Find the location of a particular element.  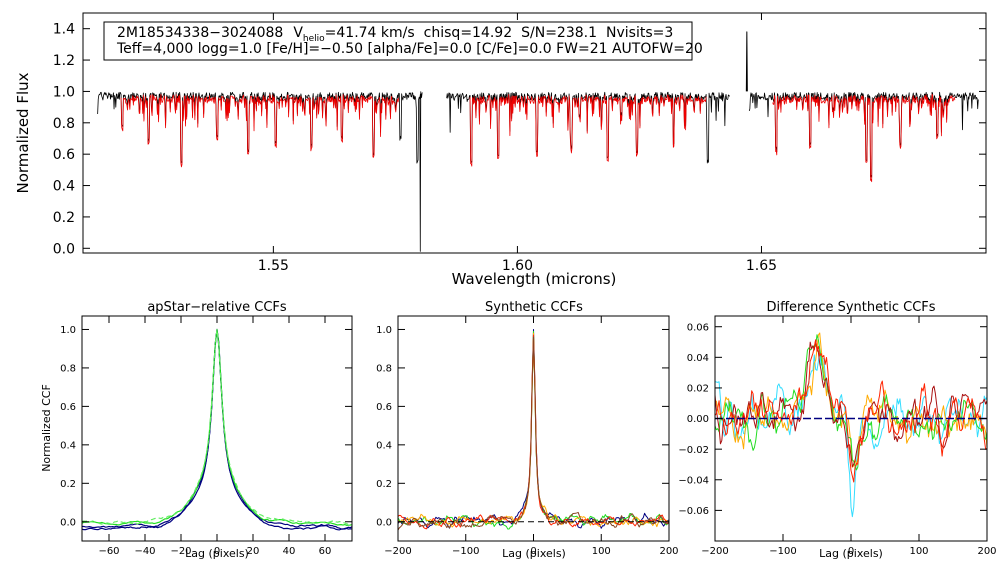

spectrum-y-axis-label: Normalized Flux is located at coordinates (23, 132).